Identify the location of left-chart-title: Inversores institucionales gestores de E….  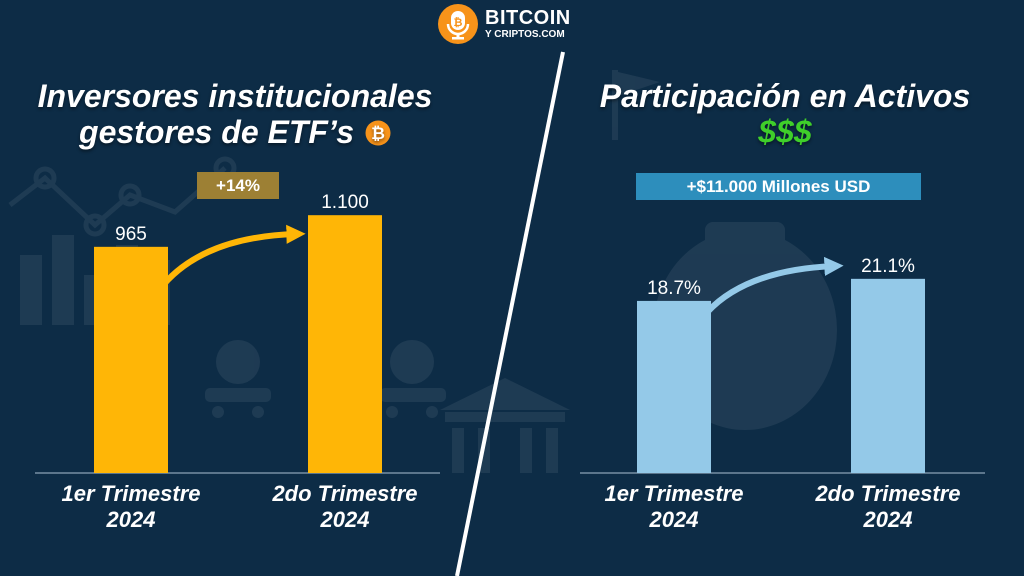
(235, 114).